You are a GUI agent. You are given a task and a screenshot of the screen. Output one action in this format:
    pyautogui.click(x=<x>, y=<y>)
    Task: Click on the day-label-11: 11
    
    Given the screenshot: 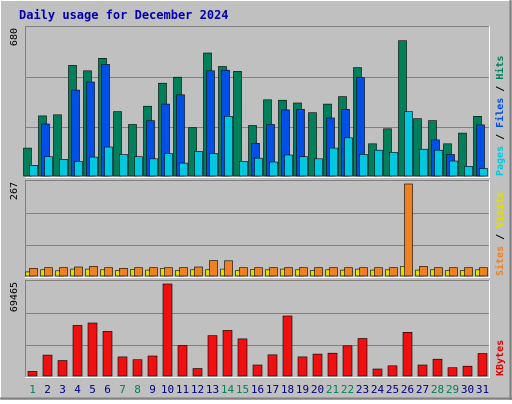 What is the action you would take?
    pyautogui.click(x=182, y=389)
    